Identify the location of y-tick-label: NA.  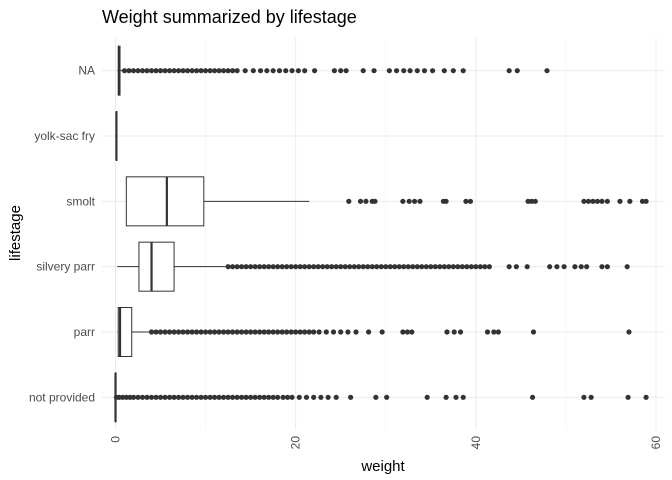
(86, 71).